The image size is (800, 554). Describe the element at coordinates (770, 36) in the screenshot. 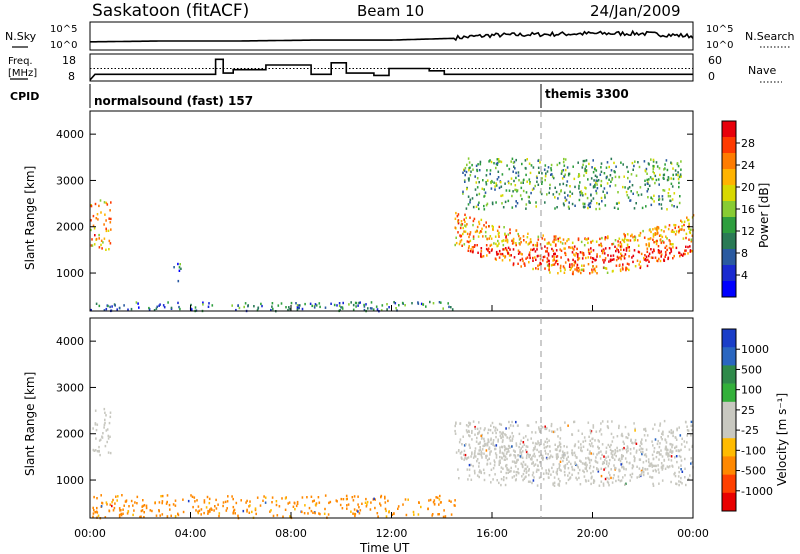

I see `nsearch-label: N.Search` at that location.